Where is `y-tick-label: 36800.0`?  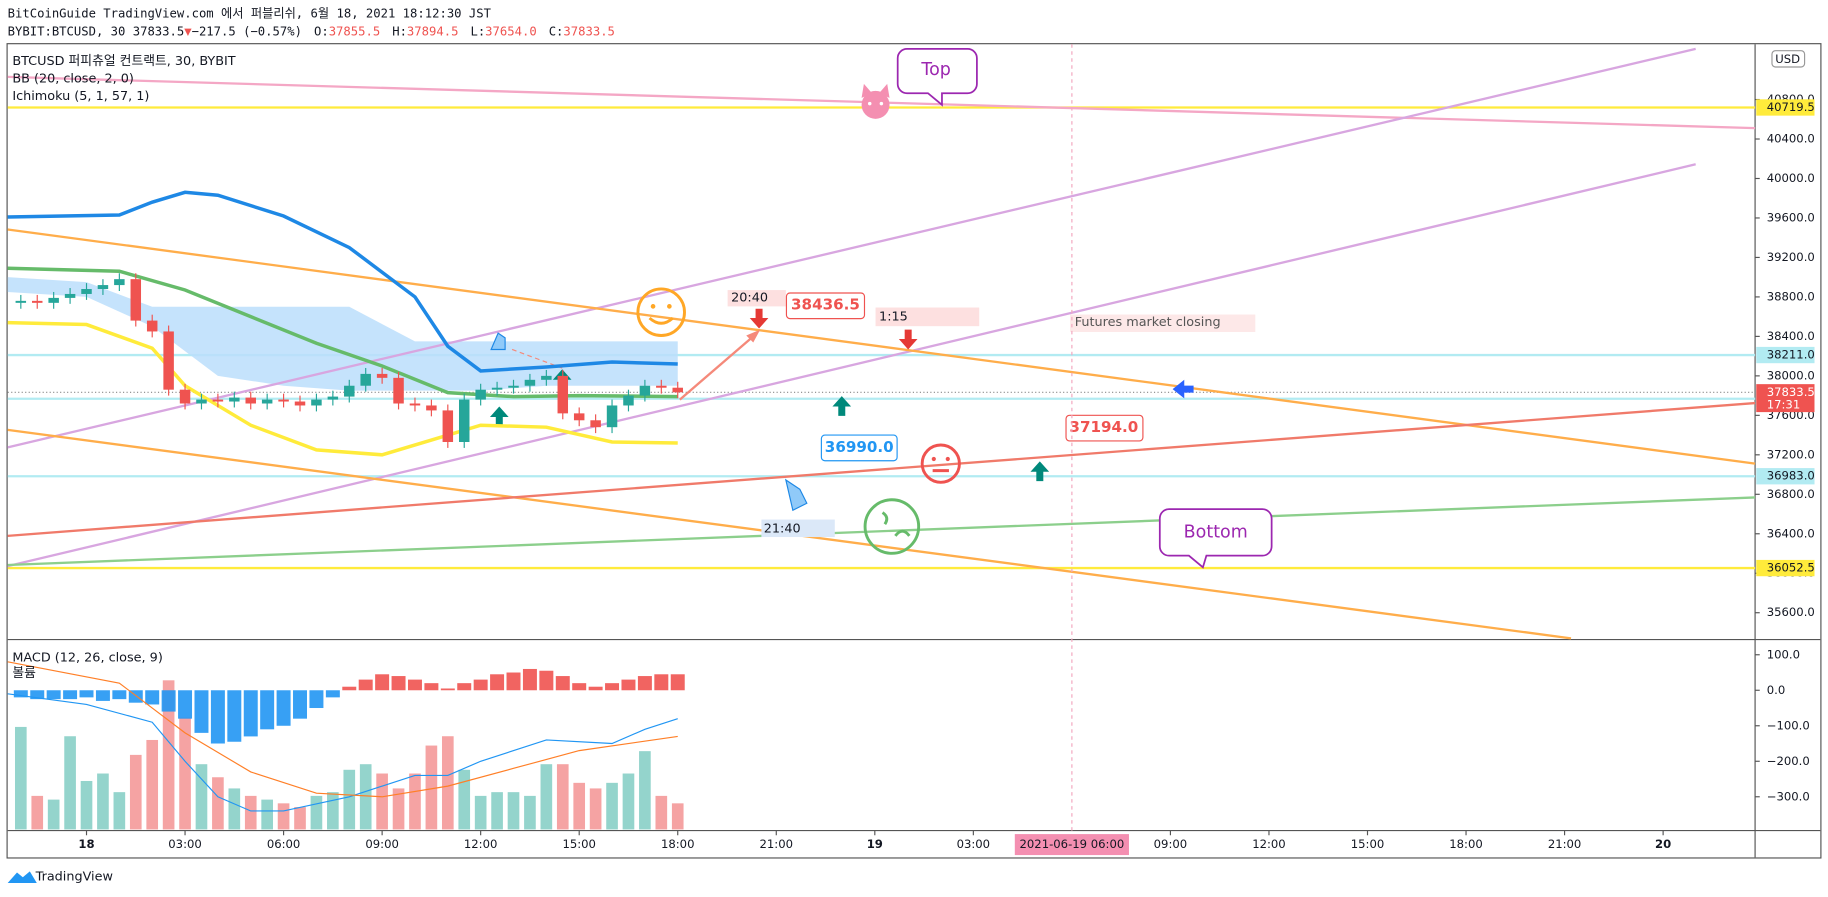 y-tick-label: 36800.0 is located at coordinates (1791, 494).